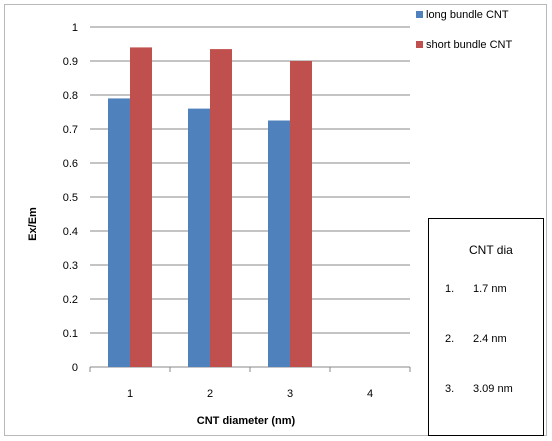 The width and height of the screenshot is (552, 441). What do you see at coordinates (490, 339) in the screenshot?
I see `note-item-text: 2.4 nm` at bounding box center [490, 339].